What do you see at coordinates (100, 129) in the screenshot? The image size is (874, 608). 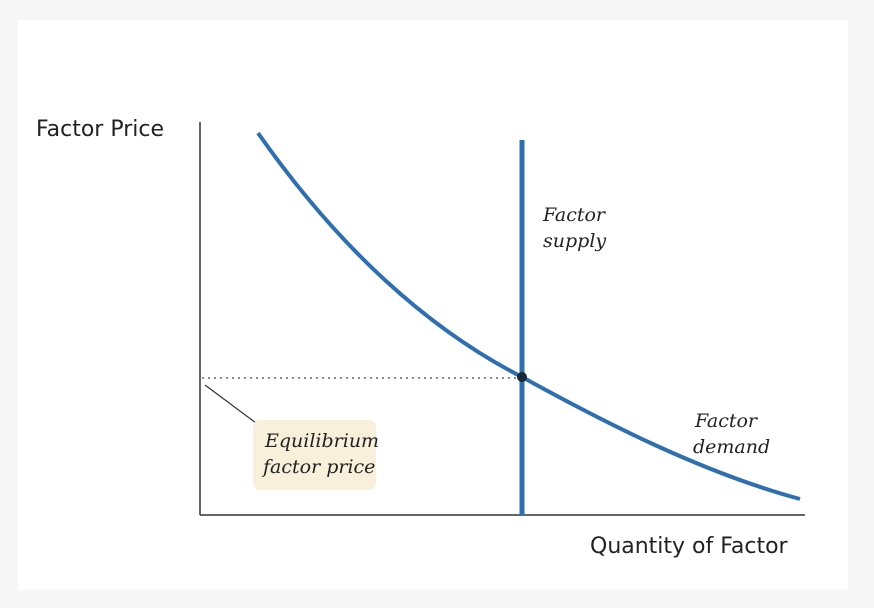 I see `y-axis-label: Factor Price` at bounding box center [100, 129].